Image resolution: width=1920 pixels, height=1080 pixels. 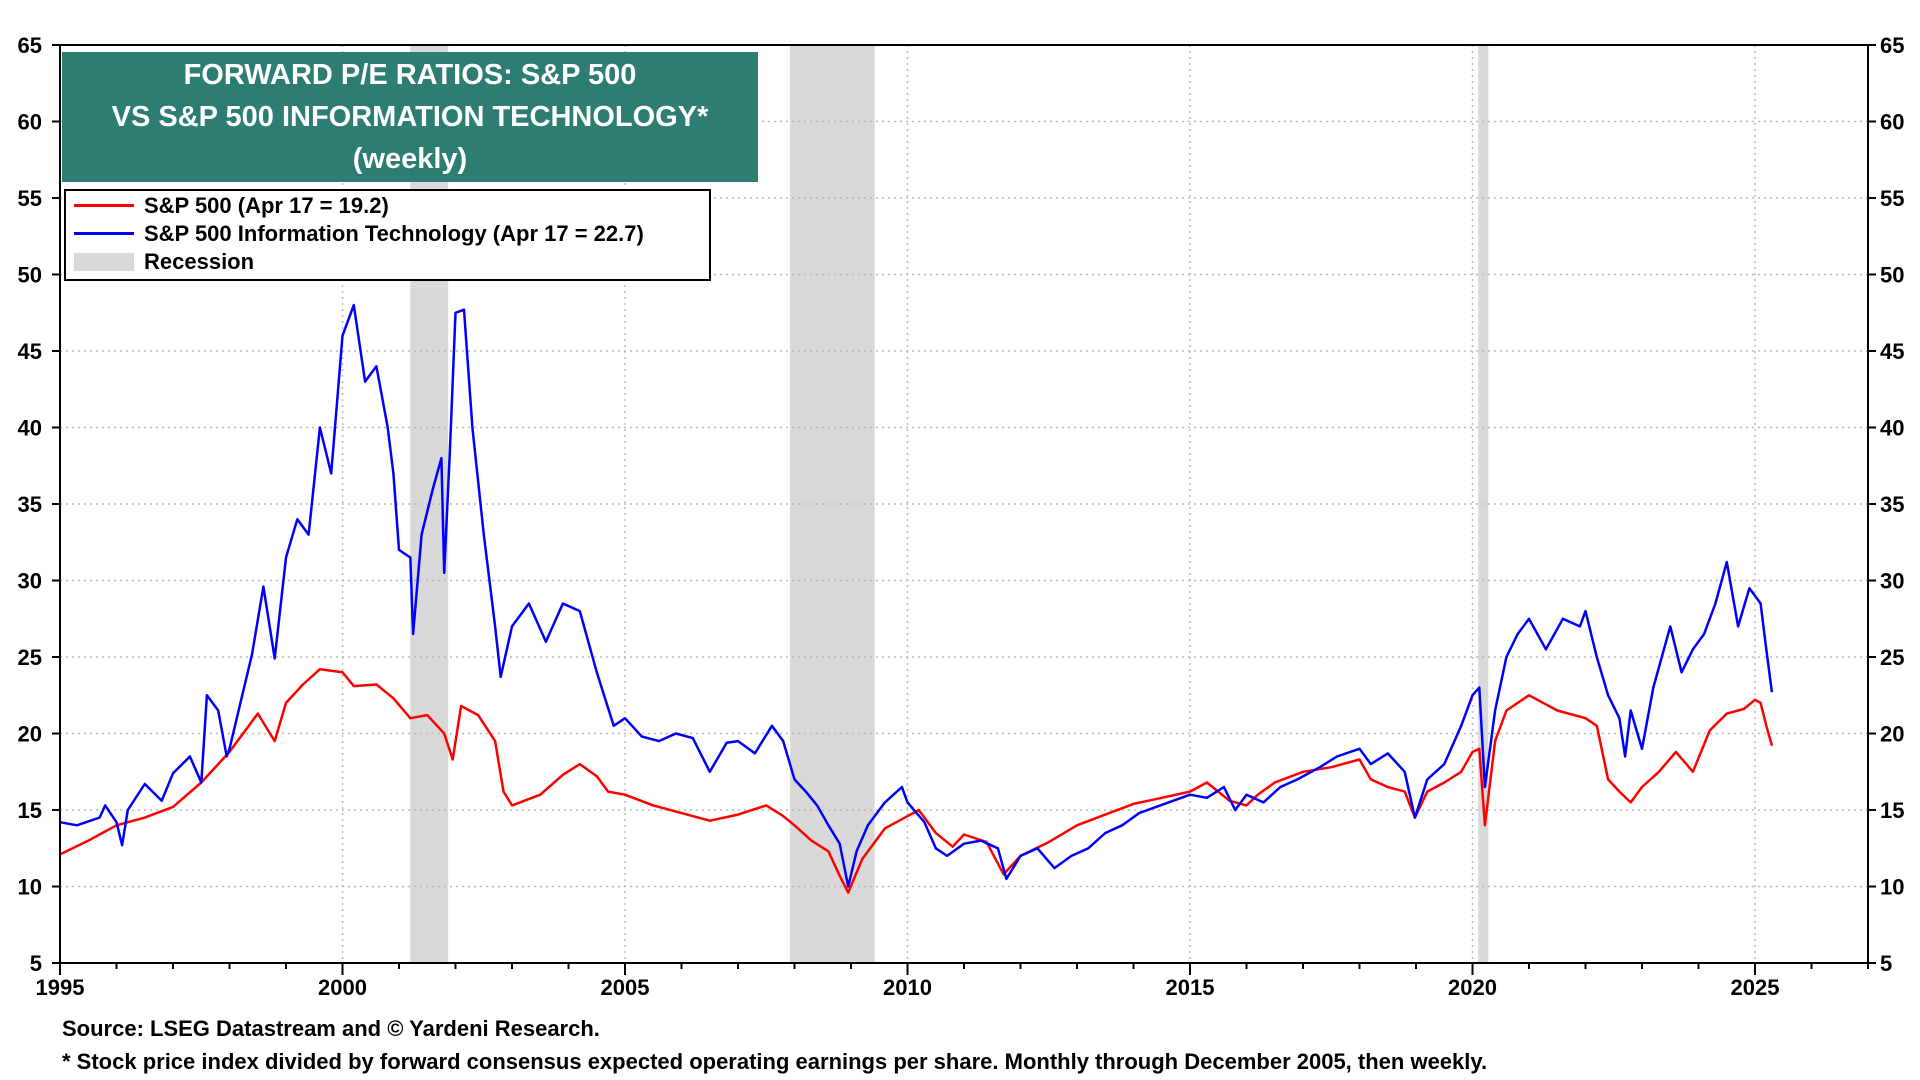 I want to click on x-tick-label: 2025, so click(x=1755, y=987).